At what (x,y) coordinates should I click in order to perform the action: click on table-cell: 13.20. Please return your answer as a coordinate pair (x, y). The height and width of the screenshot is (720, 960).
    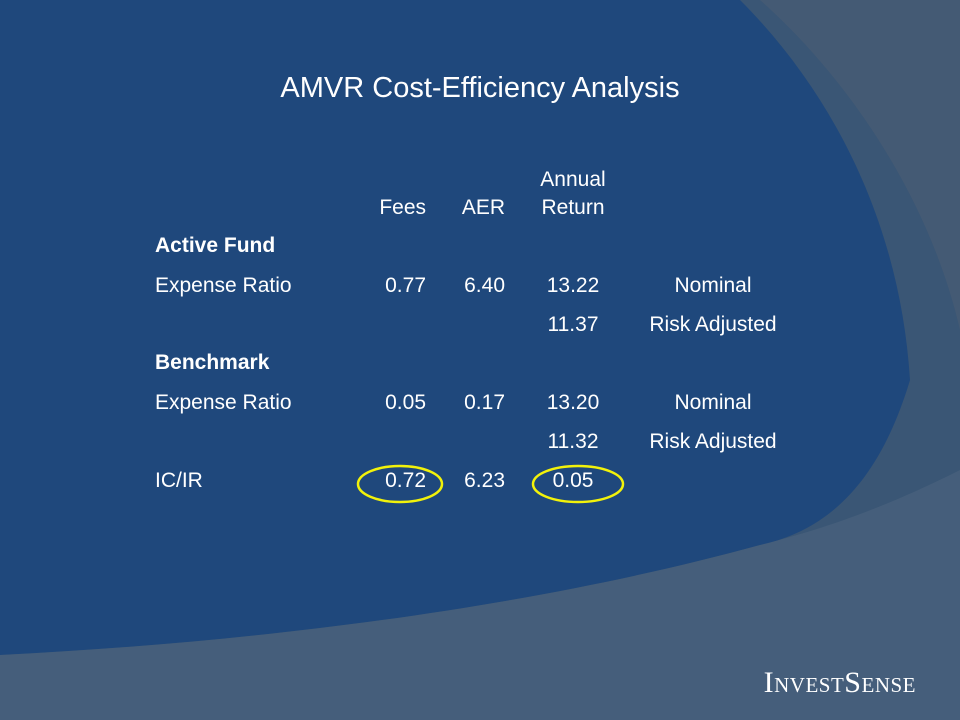
    Looking at the image, I should click on (573, 402).